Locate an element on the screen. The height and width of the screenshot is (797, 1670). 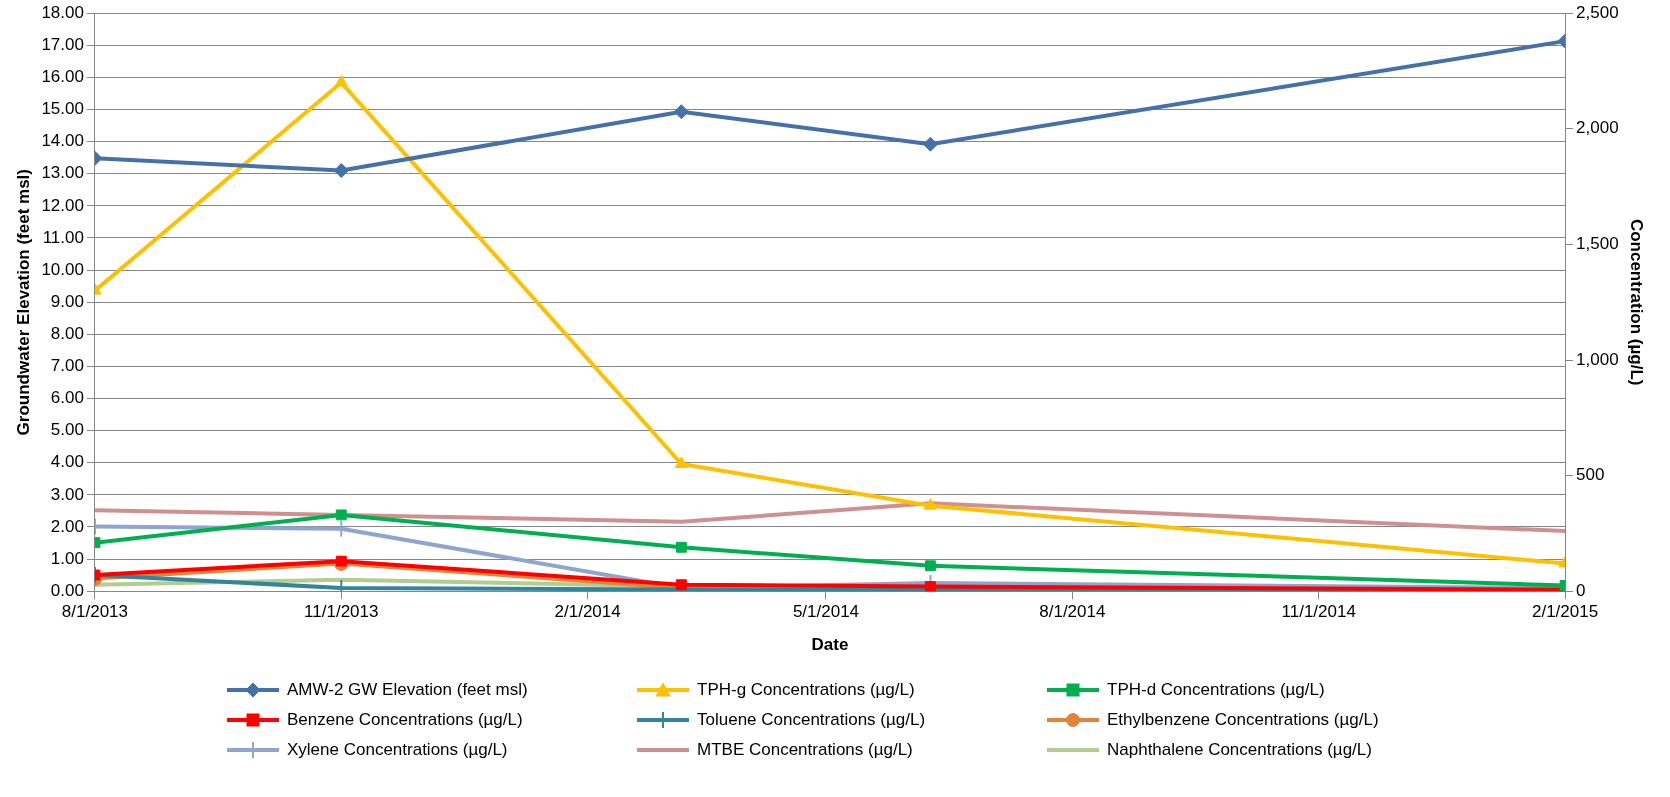
y-tick-label: 11.00 is located at coordinates (63, 237).